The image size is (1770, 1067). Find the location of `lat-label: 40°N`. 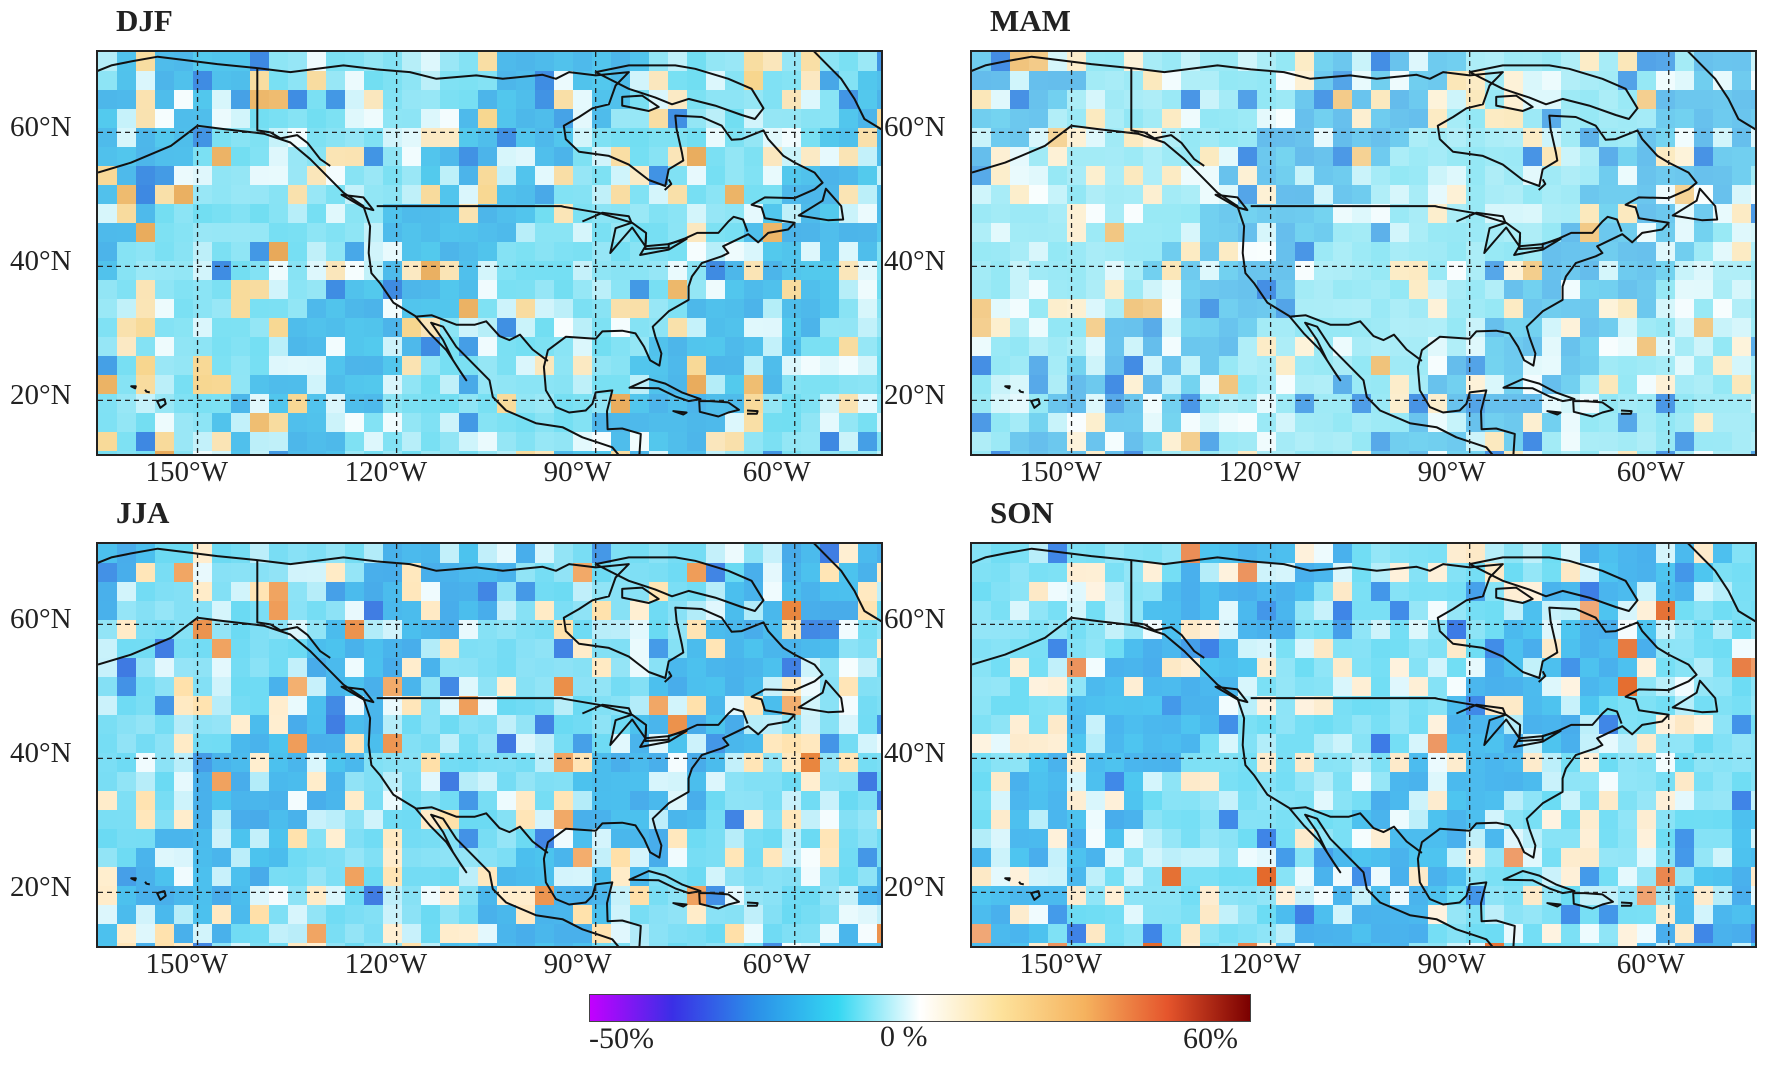

lat-label: 40°N is located at coordinates (915, 261).